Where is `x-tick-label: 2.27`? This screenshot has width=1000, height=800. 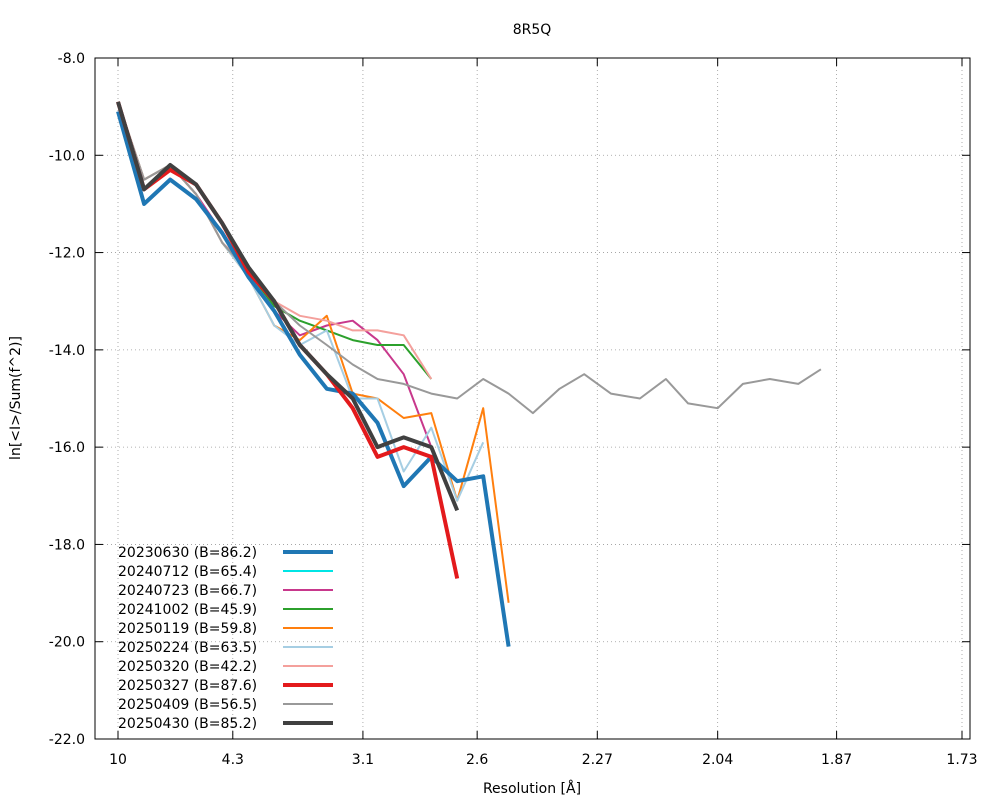
x-tick-label: 2.27 is located at coordinates (597, 760).